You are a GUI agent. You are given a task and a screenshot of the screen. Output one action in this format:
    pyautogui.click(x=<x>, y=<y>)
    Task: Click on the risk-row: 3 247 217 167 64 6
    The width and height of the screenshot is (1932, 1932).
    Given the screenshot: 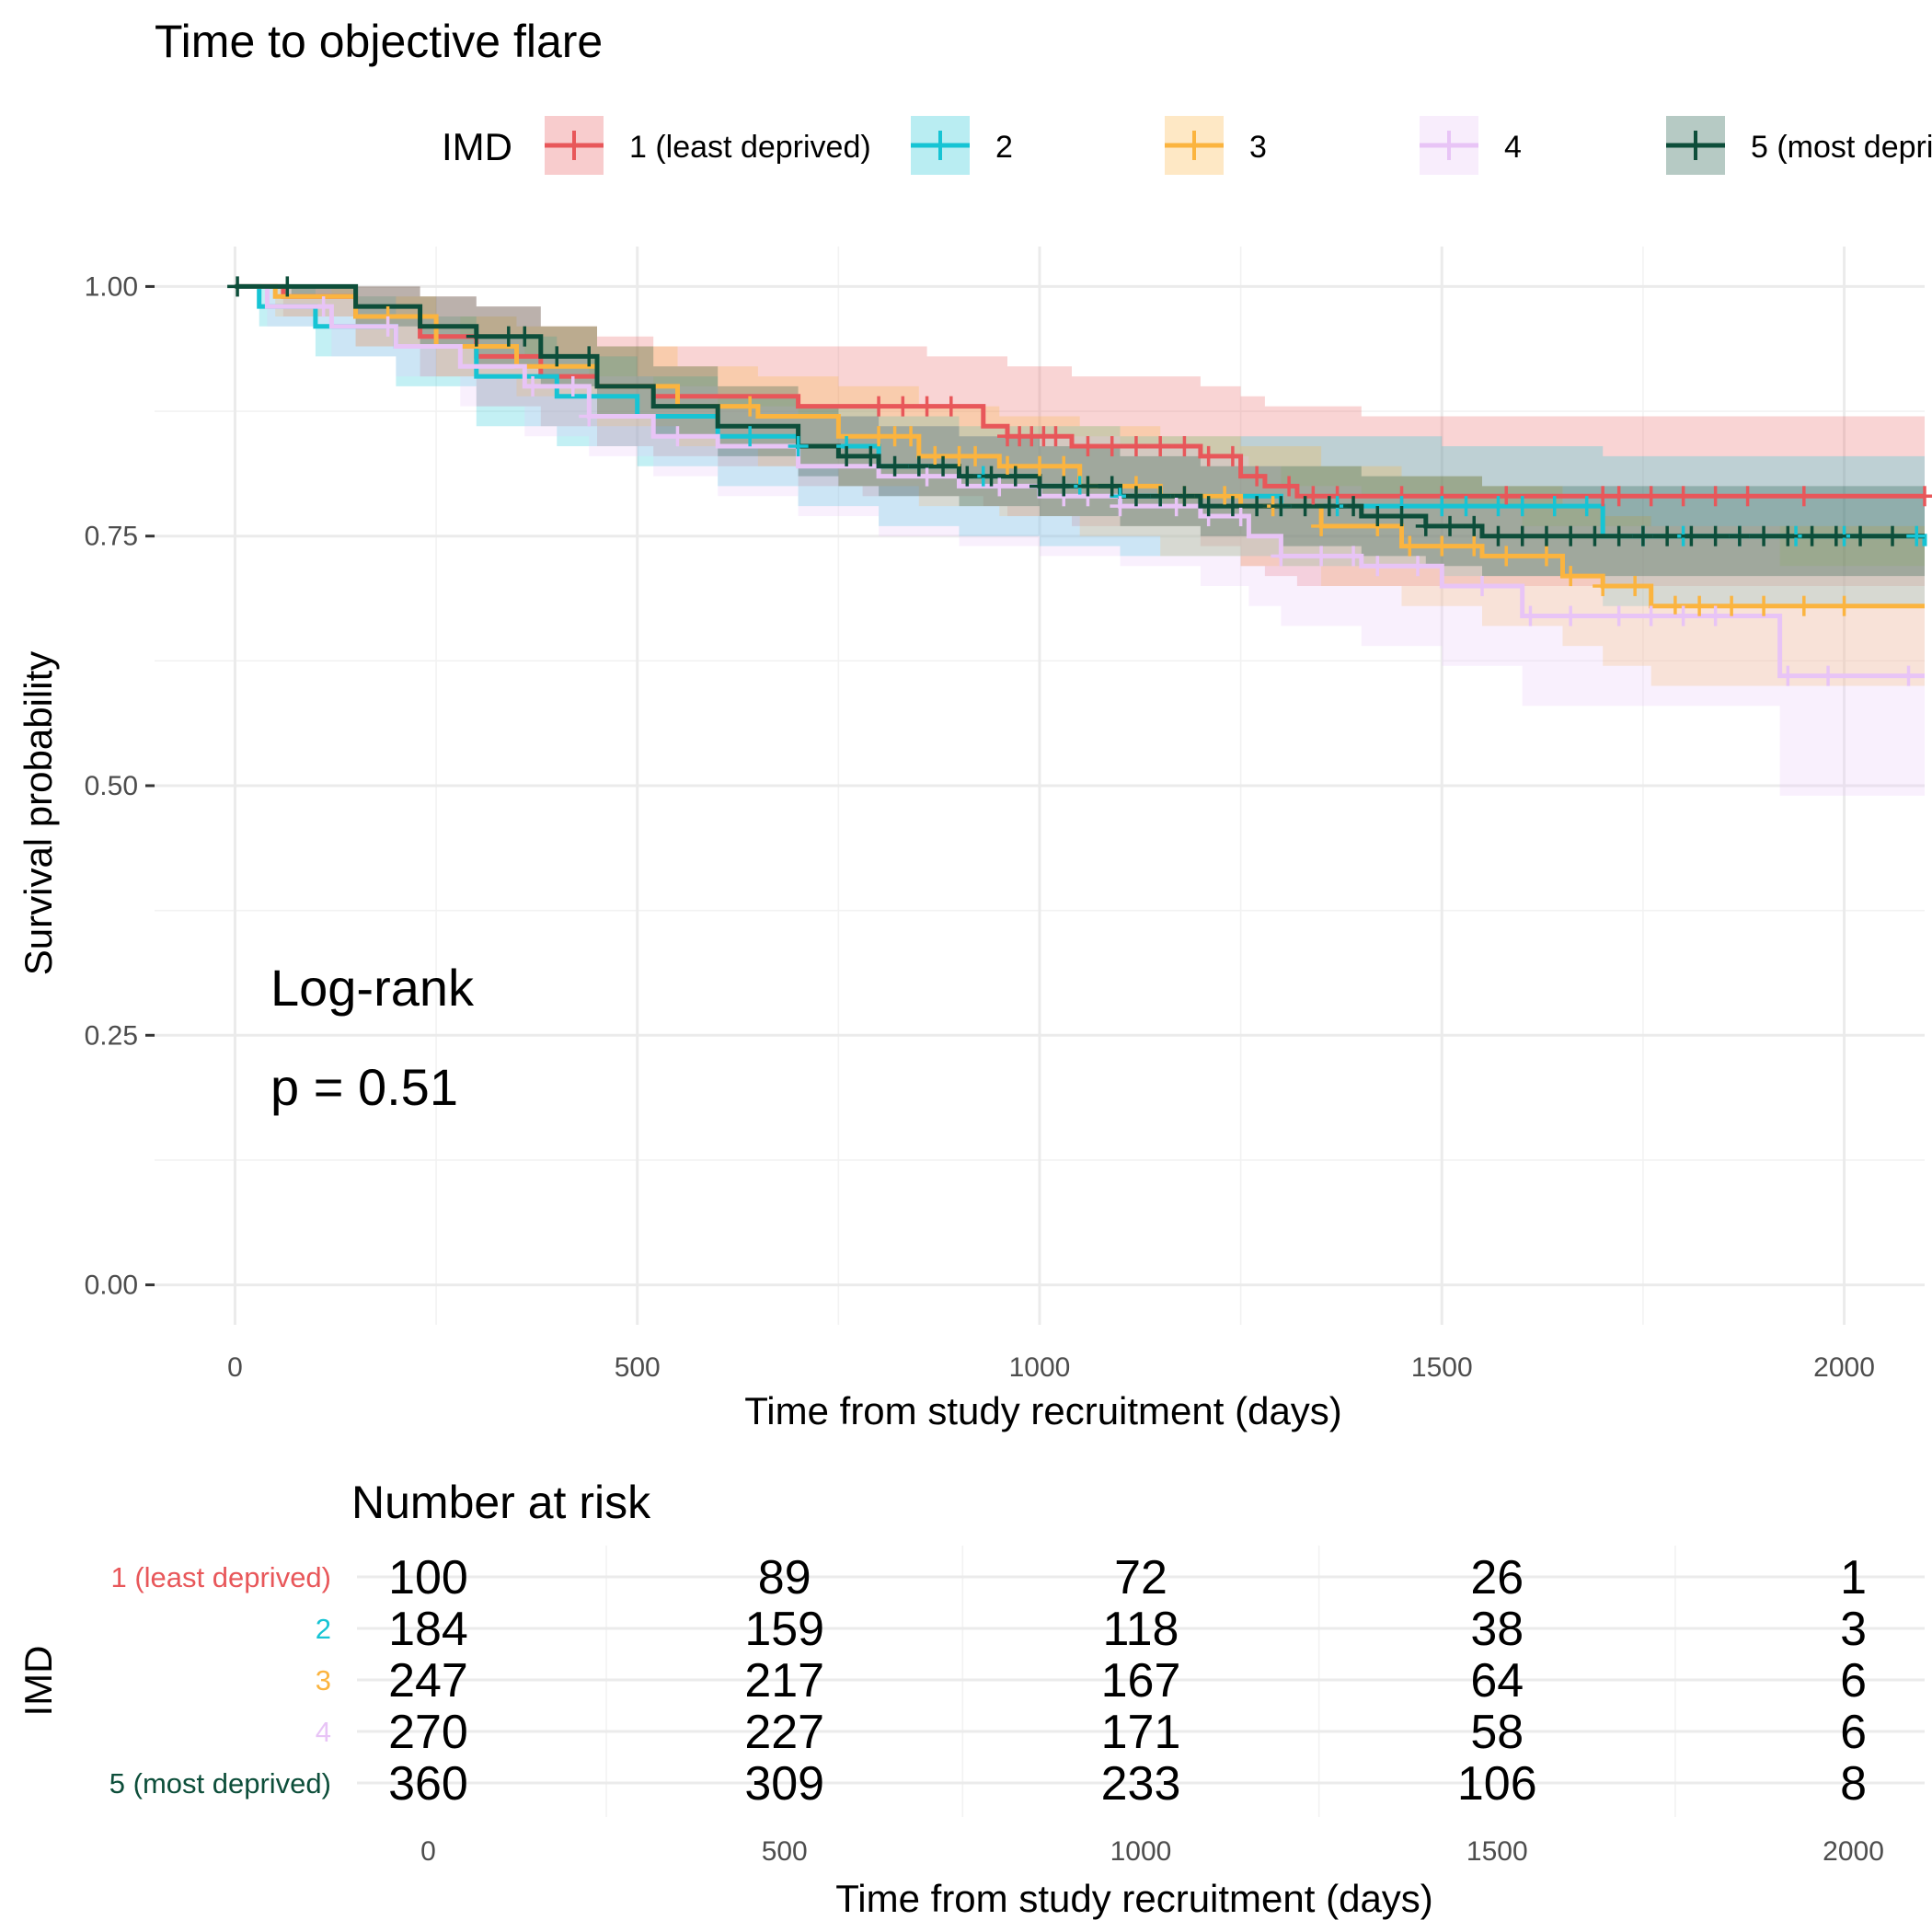 What is the action you would take?
    pyautogui.click(x=1091, y=1681)
    